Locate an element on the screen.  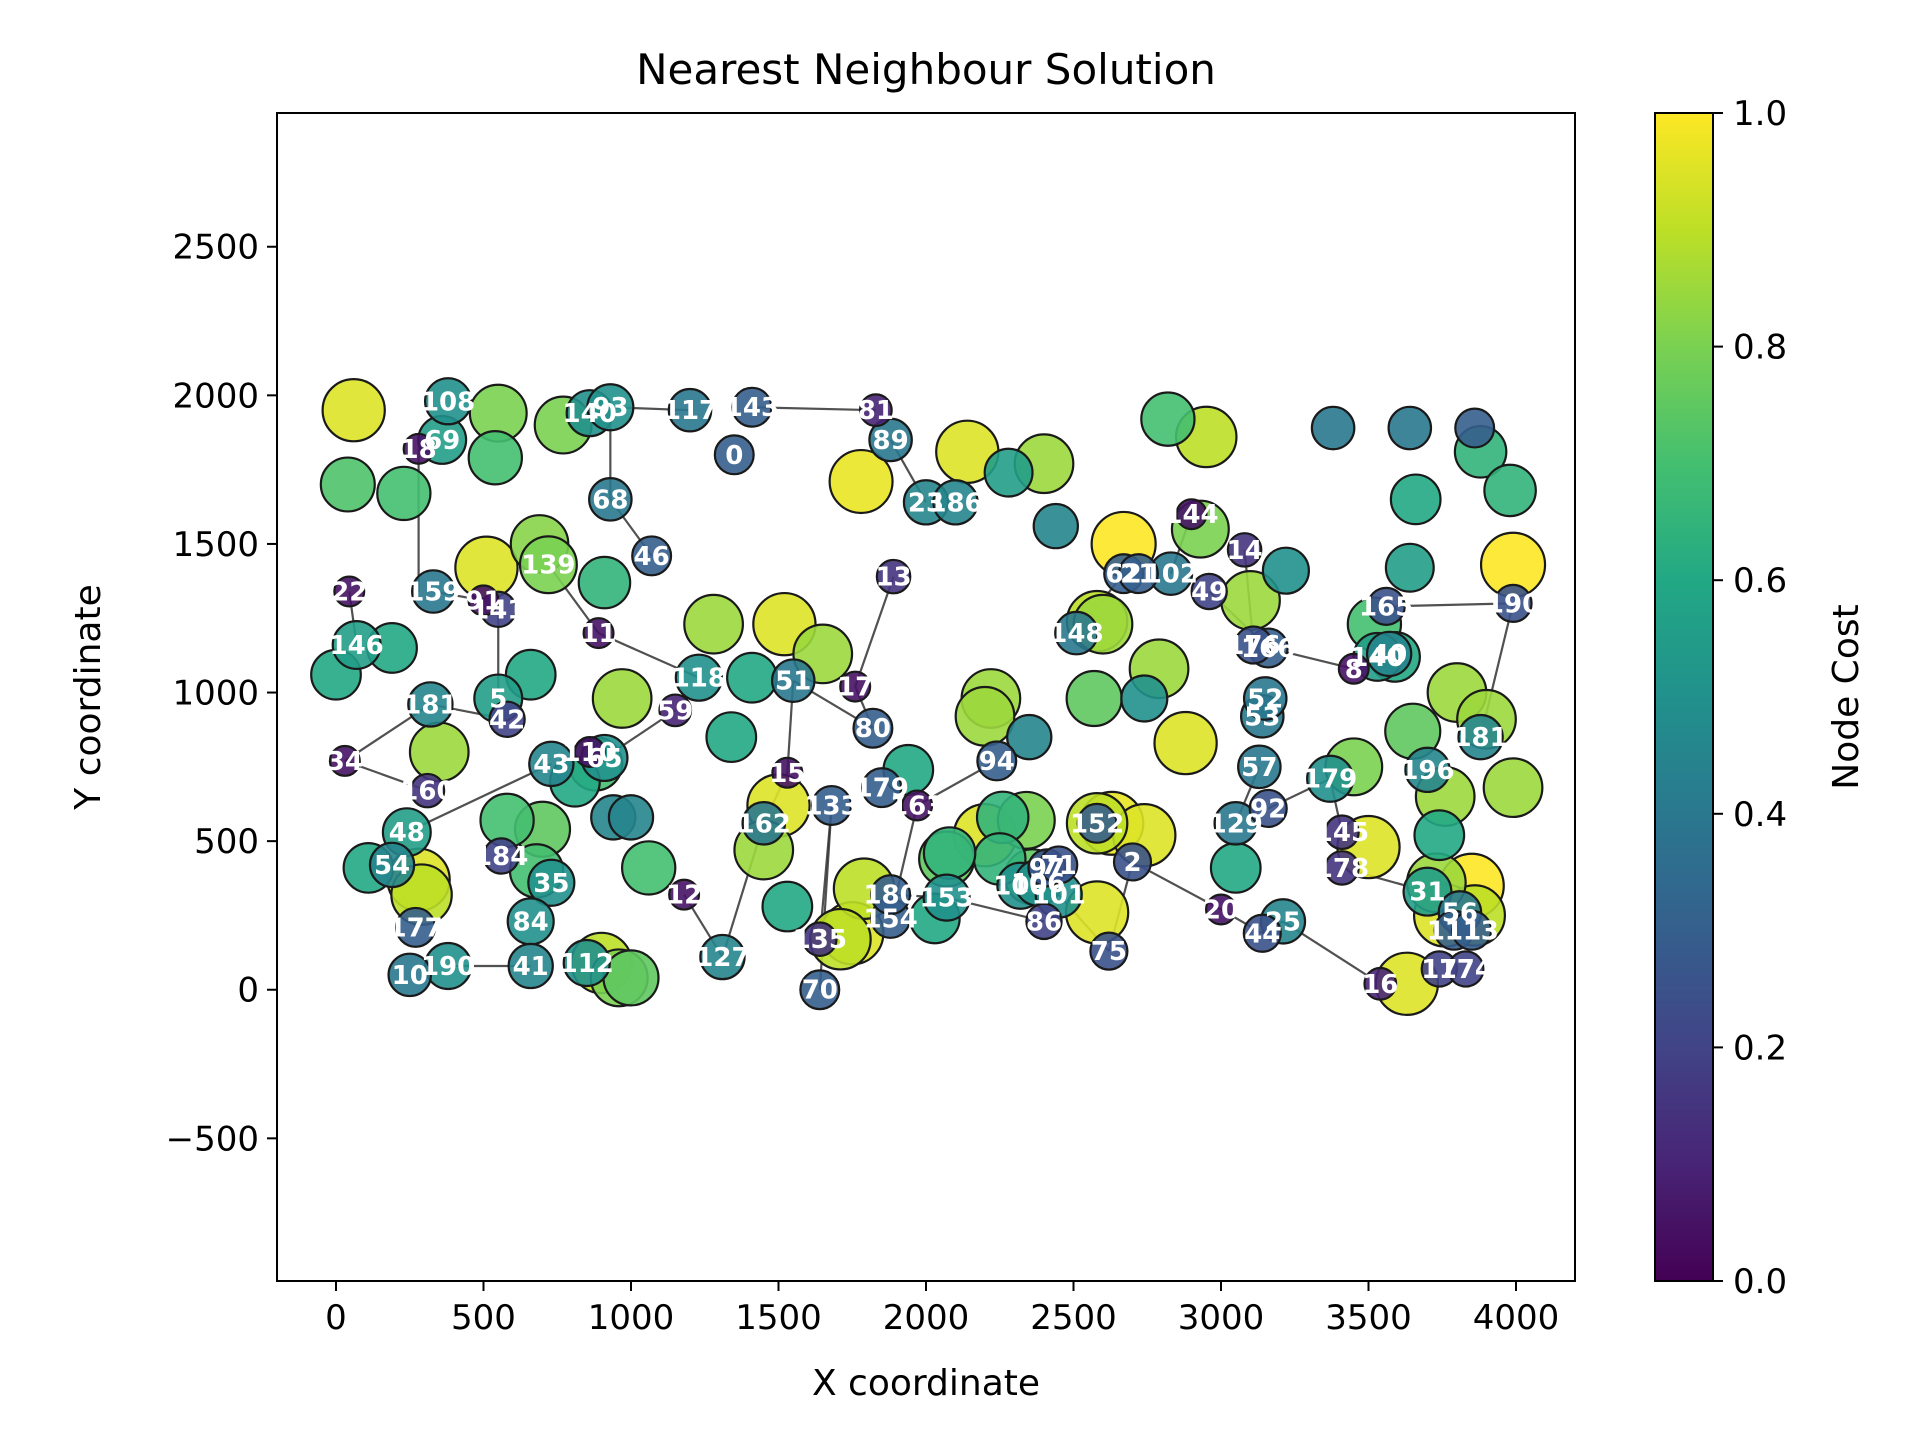
node-label: 70 is located at coordinates (820, 991).